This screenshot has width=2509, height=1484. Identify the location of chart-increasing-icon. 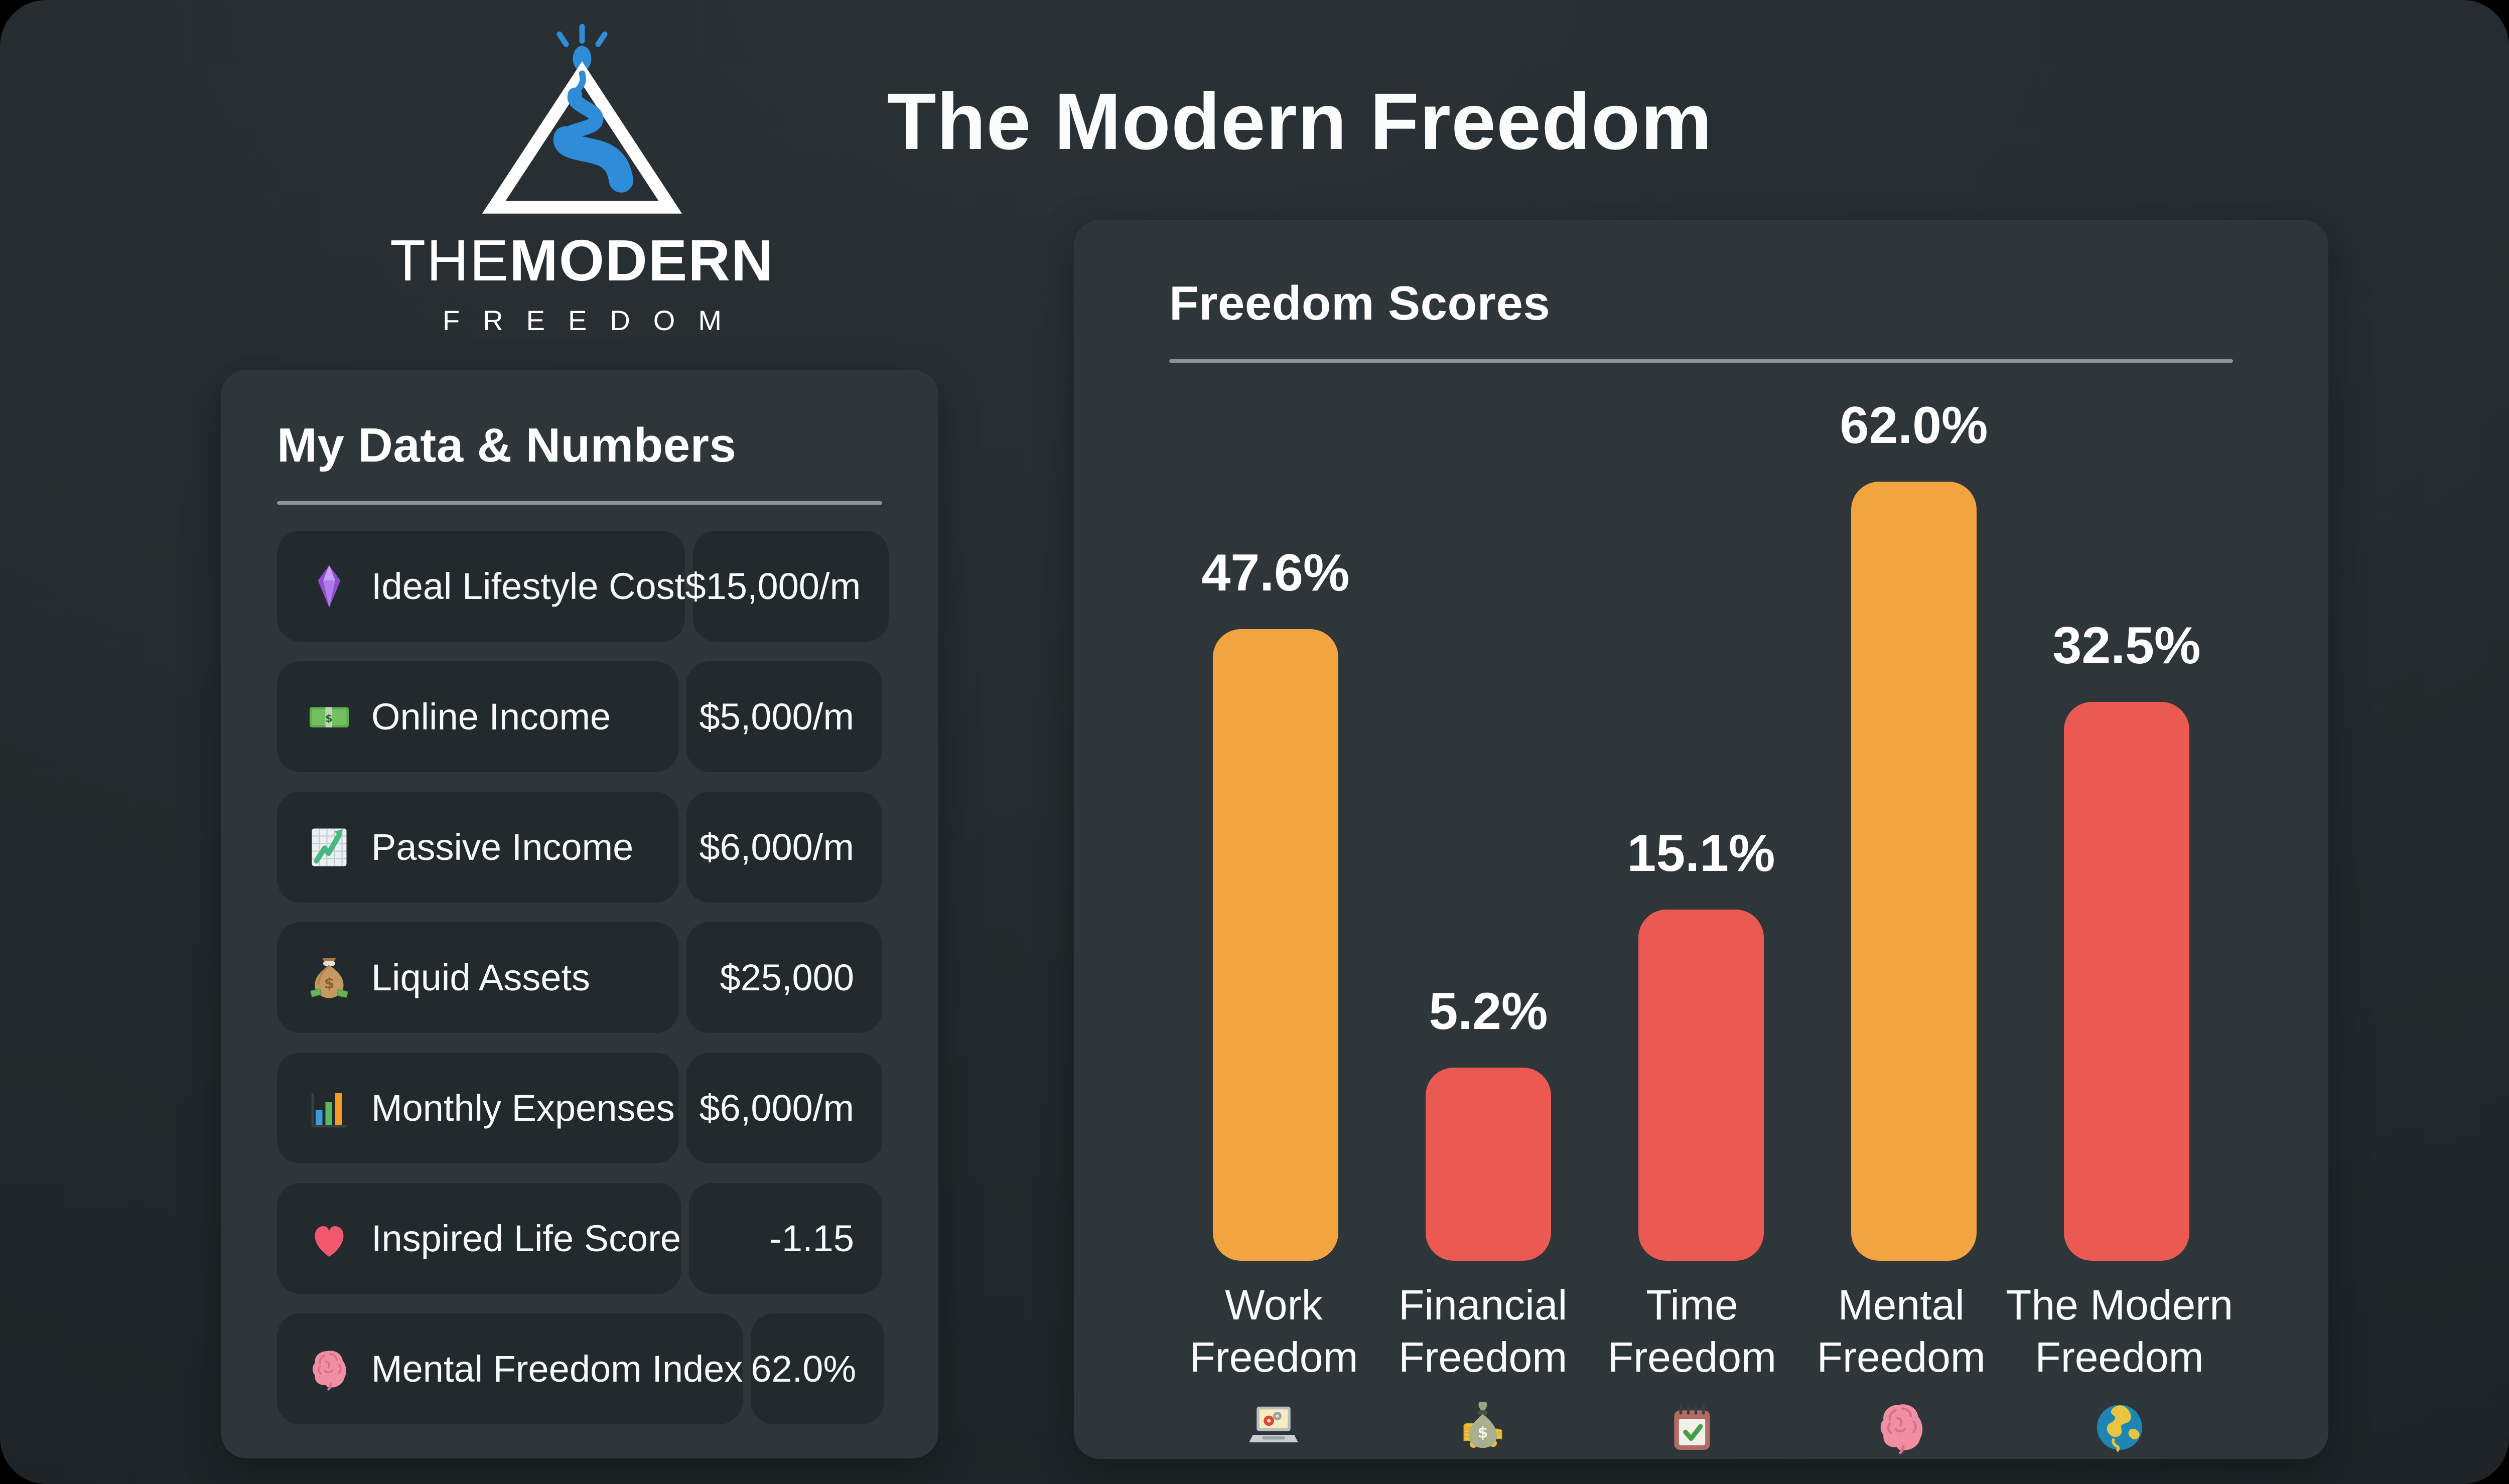
(329, 847).